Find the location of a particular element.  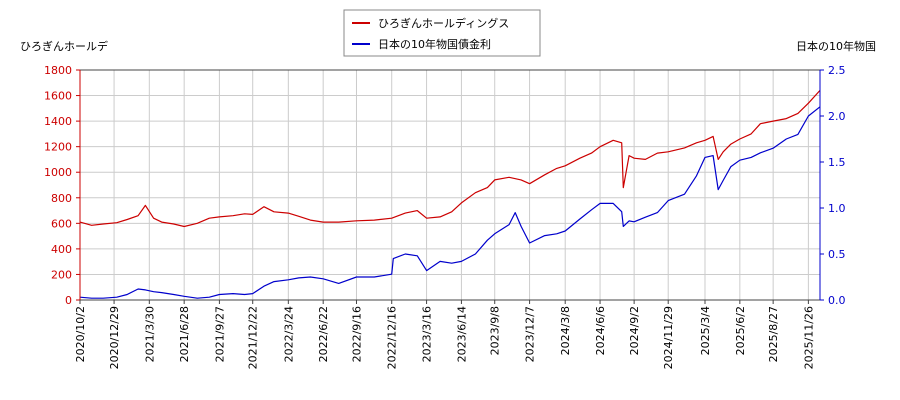

legend-label-bond: 日本の10年物国債金利 is located at coordinates (434, 44).